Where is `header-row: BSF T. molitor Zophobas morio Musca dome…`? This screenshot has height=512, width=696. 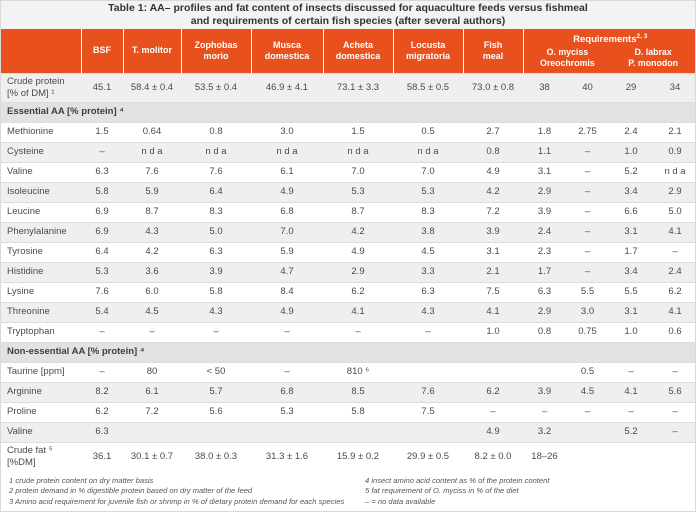
header-row: BSF T. molitor Zophobas morio Musca dome… is located at coordinates (348, 51).